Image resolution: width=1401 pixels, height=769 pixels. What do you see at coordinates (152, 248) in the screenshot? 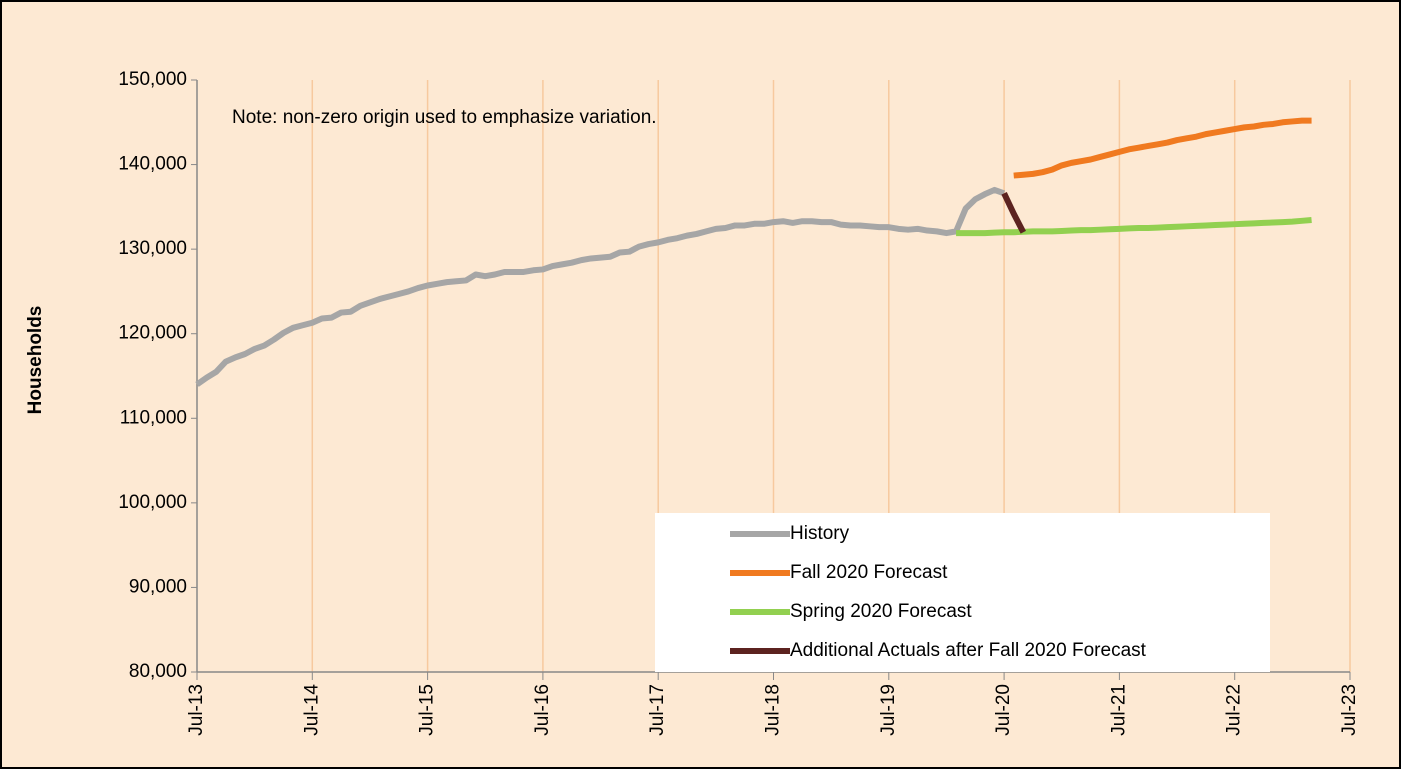
I see `y-tick-label: 130,000` at bounding box center [152, 248].